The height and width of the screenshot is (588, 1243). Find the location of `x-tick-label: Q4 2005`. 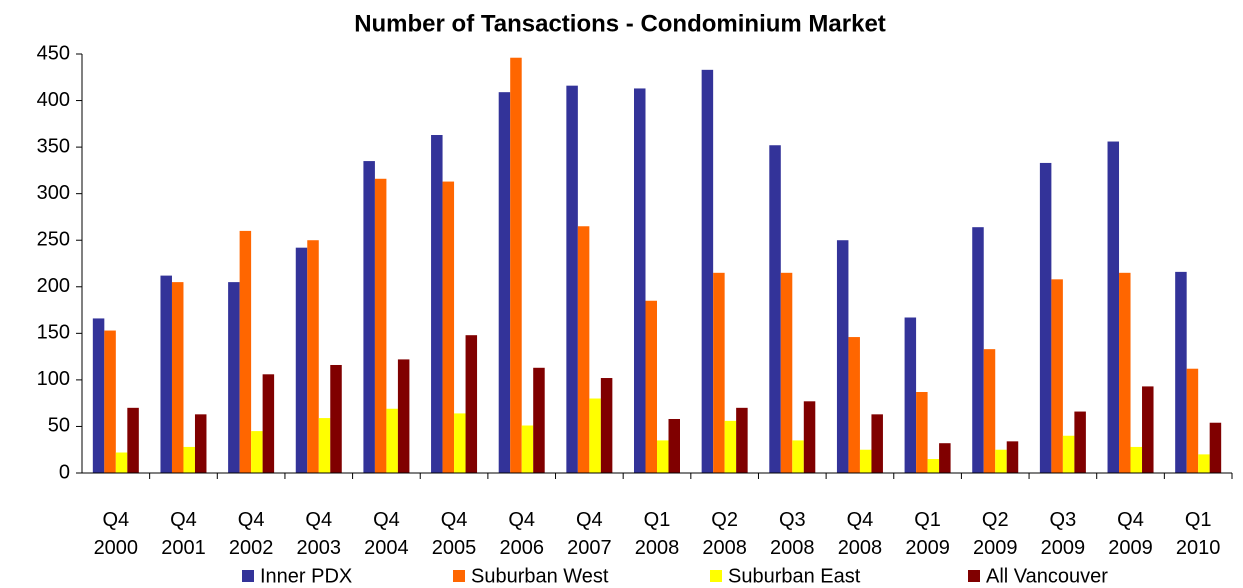

x-tick-label: Q4 2005 is located at coordinates (454, 534).